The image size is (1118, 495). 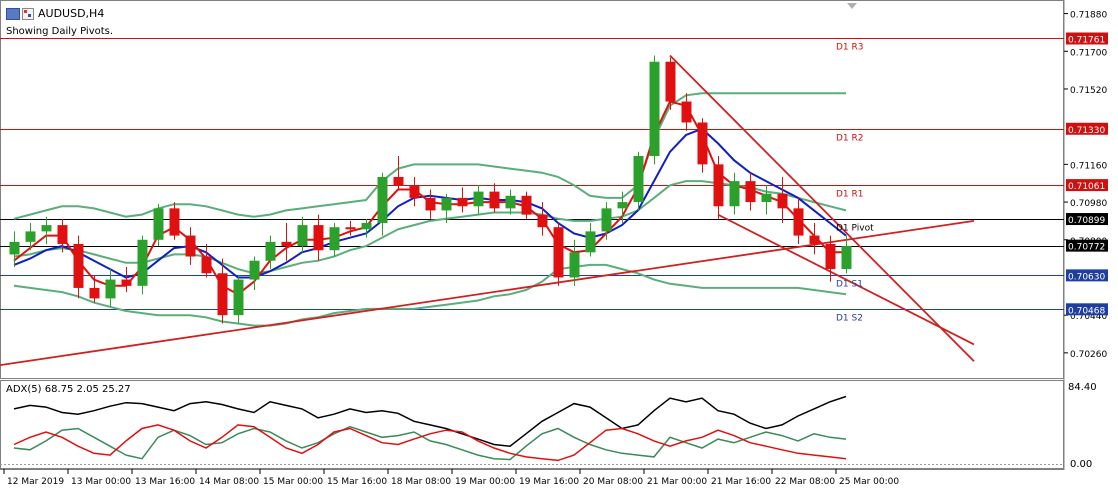 What do you see at coordinates (1087, 128) in the screenshot?
I see `pivot-price-badge-1-bg` at bounding box center [1087, 128].